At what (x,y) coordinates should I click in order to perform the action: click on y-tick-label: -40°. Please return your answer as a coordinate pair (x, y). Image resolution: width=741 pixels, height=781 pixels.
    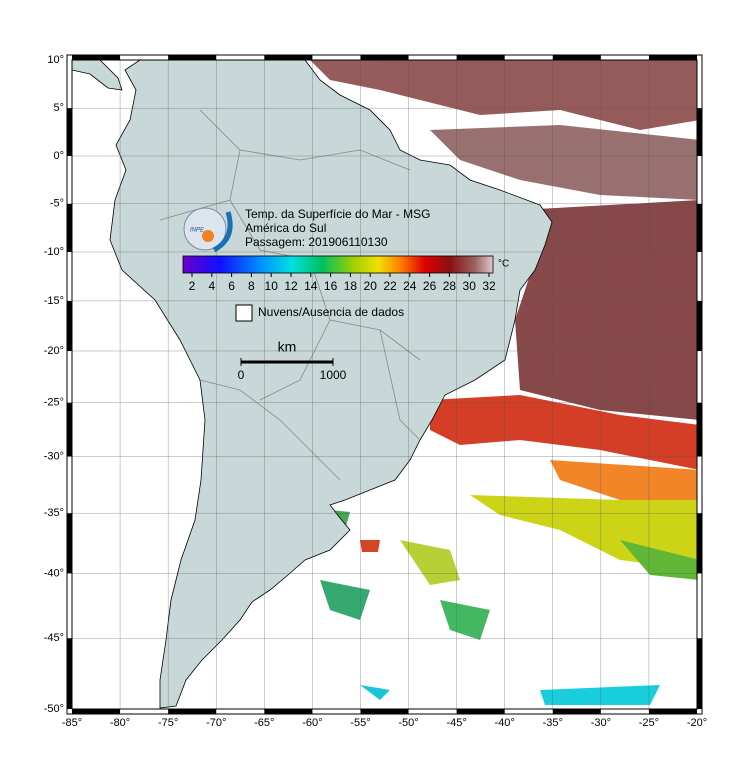
    Looking at the image, I should click on (54, 573).